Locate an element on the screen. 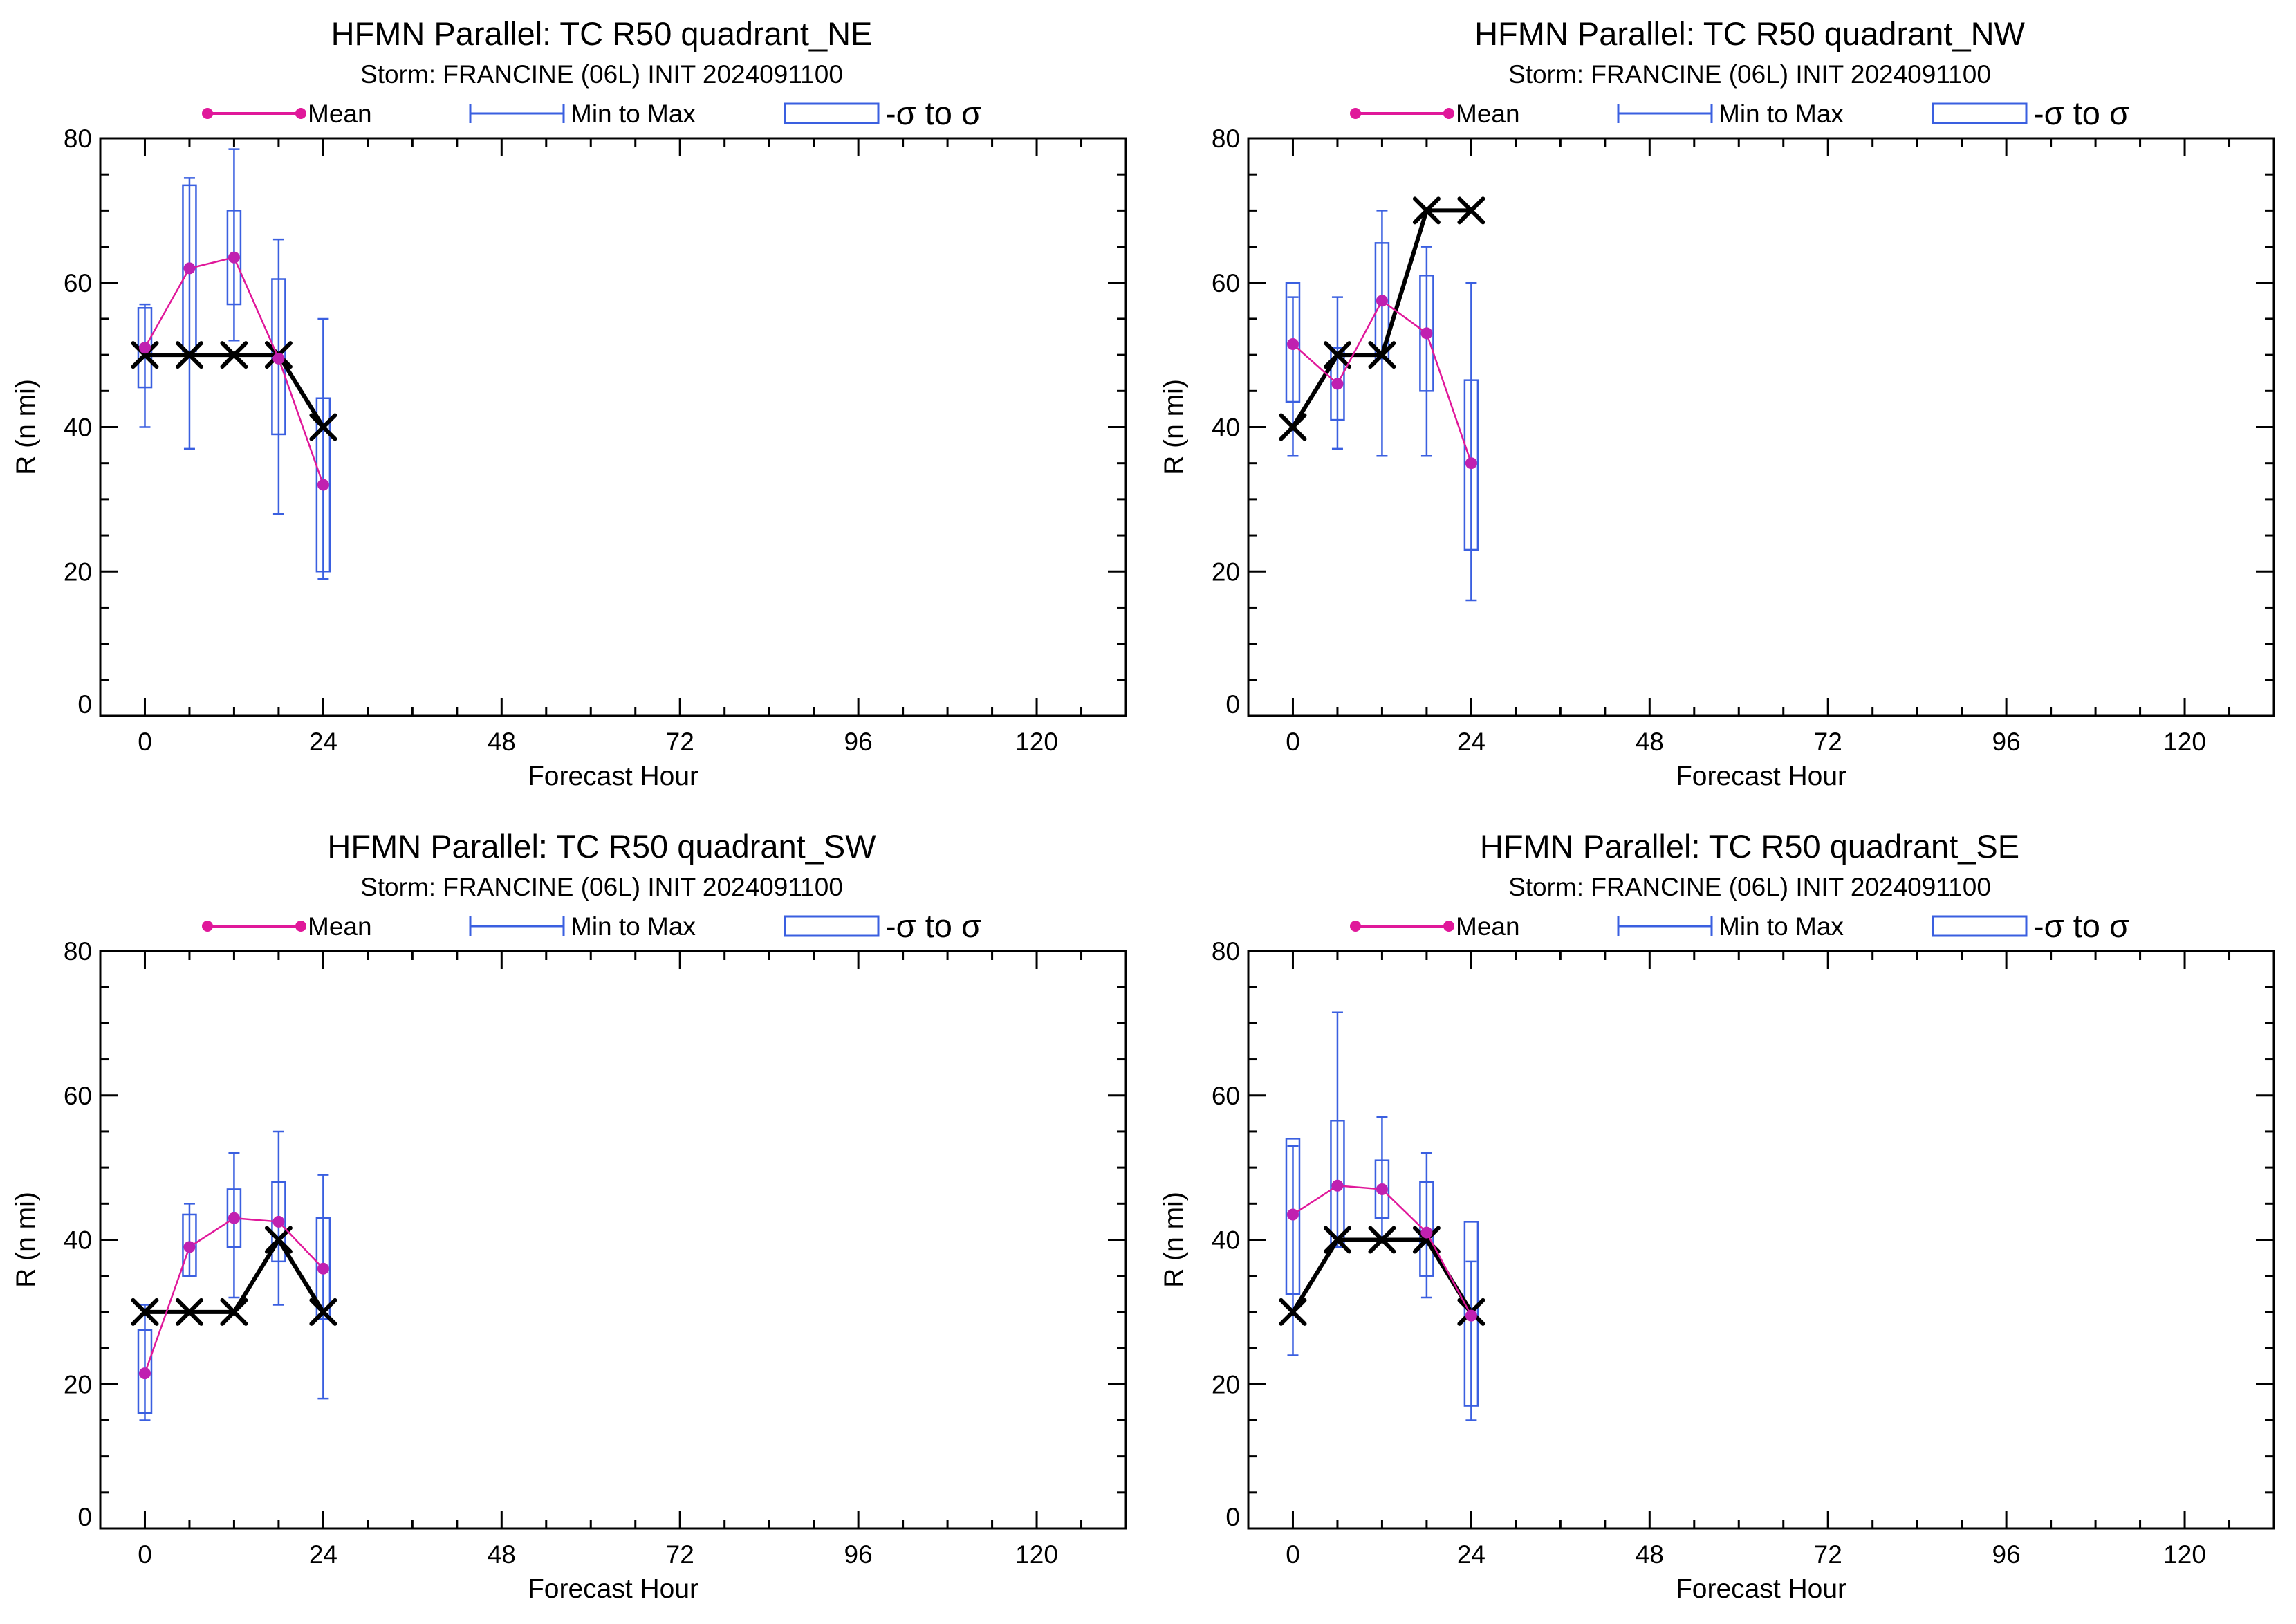 The height and width of the screenshot is (1624, 2296). x-tick-label: 0 is located at coordinates (145, 742).